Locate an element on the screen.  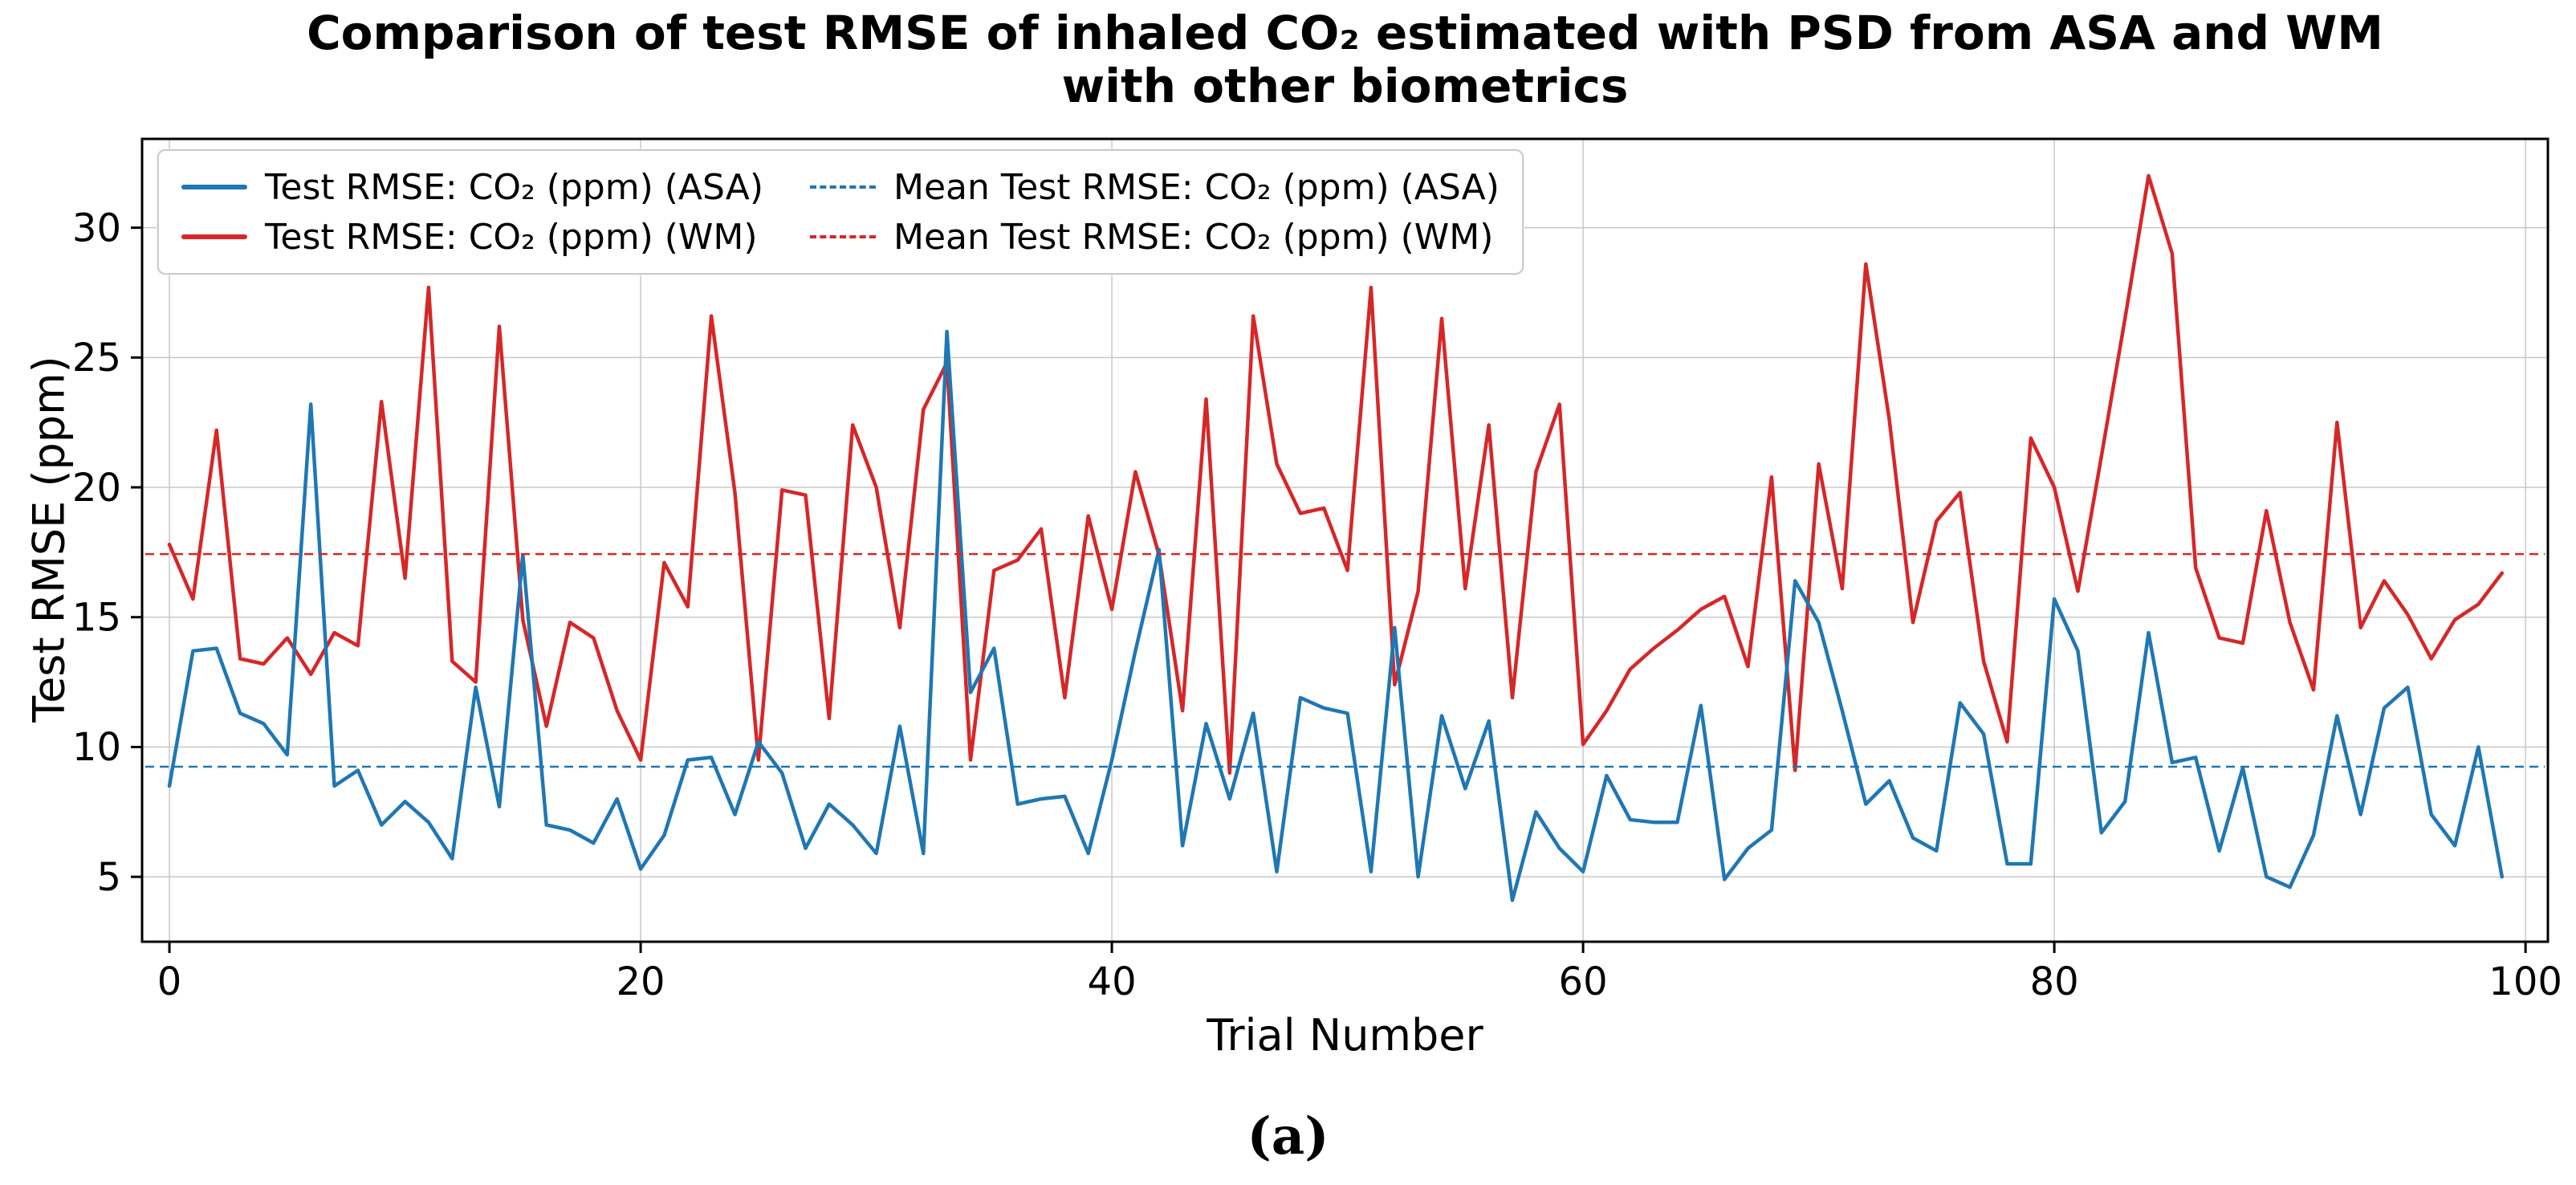
tick-label-x-100: 100 is located at coordinates (2525, 982).